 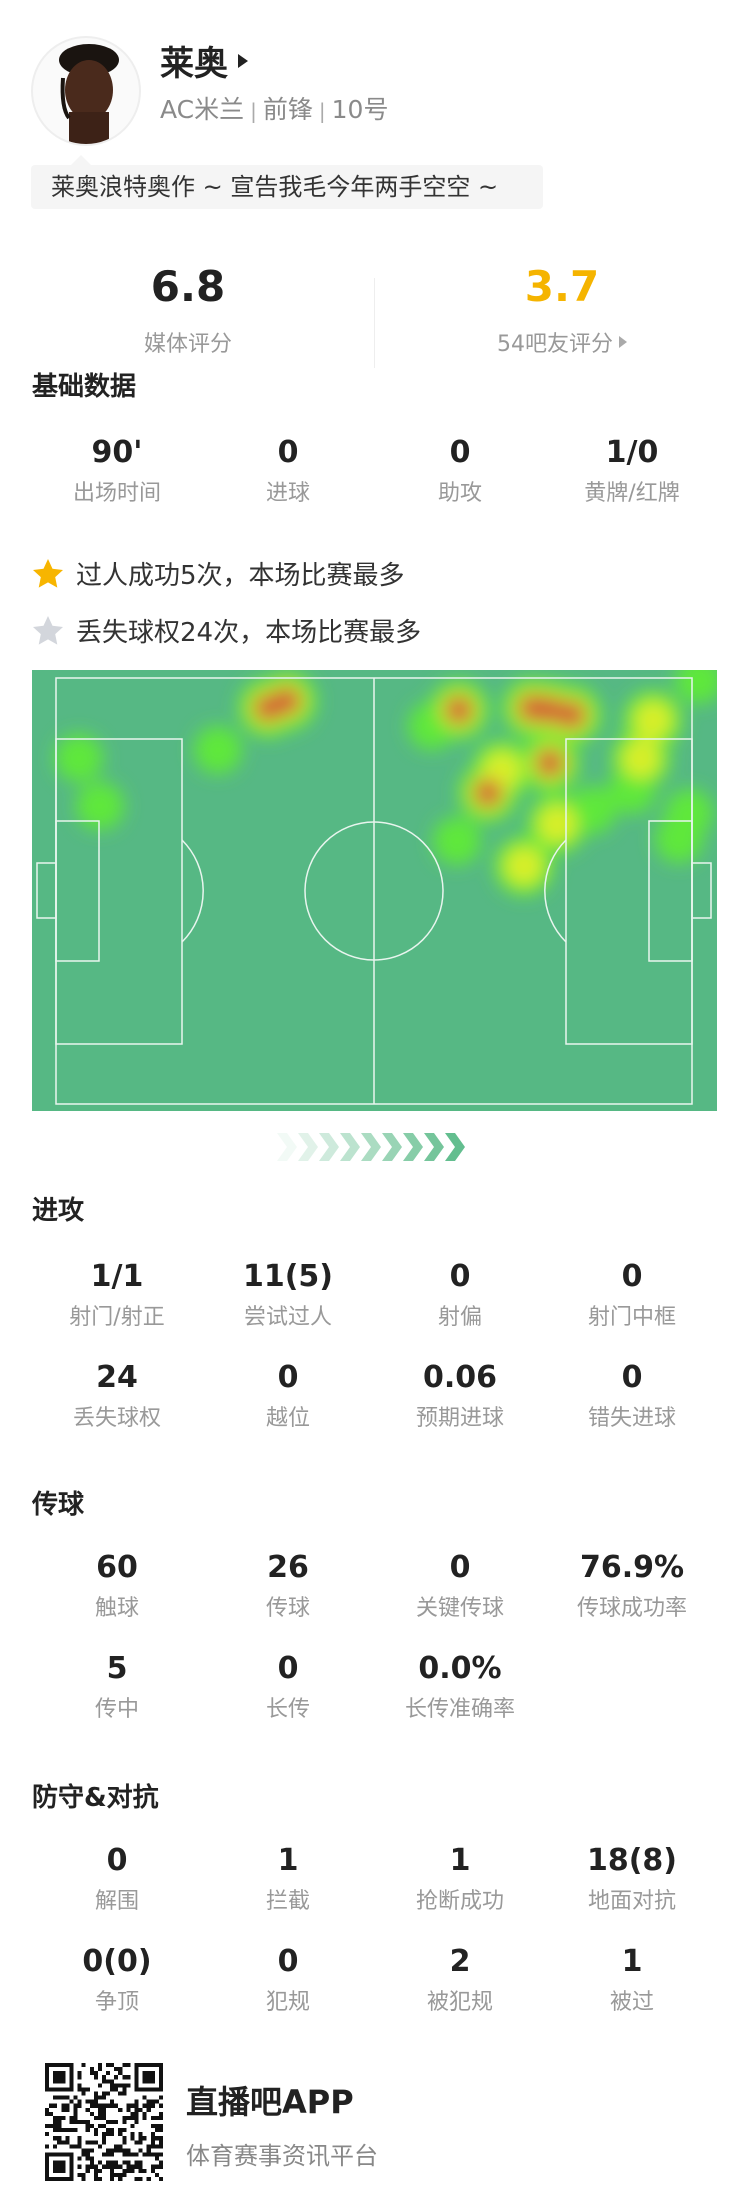 What do you see at coordinates (632, 1879) in the screenshot?
I see `stat-item: 18(8) 地面对抗` at bounding box center [632, 1879].